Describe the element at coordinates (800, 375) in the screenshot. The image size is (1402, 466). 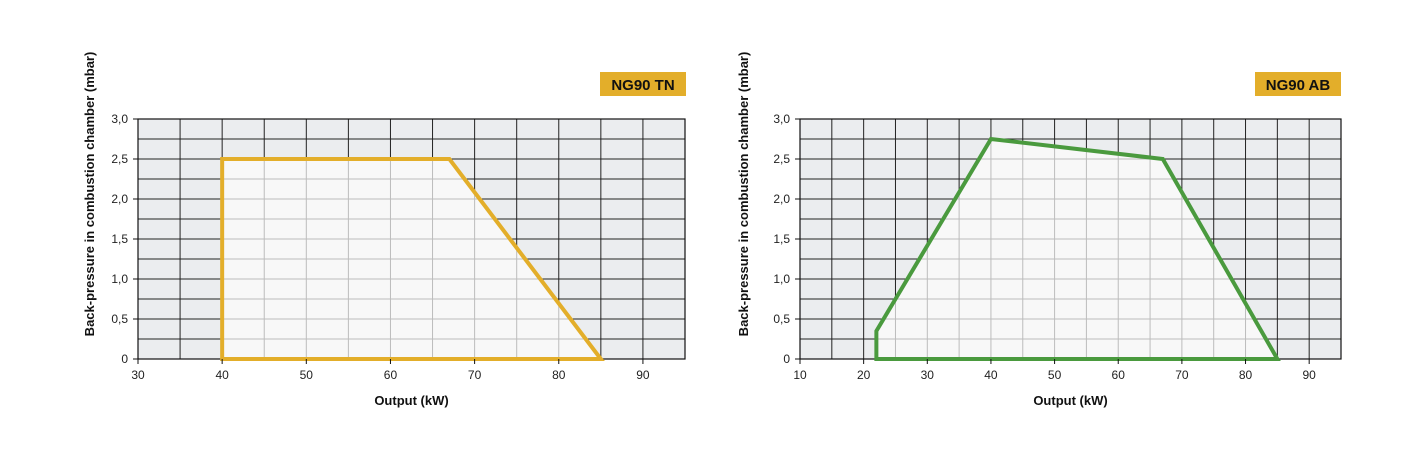
I see `ng90-ab-x-tick-label: 10` at that location.